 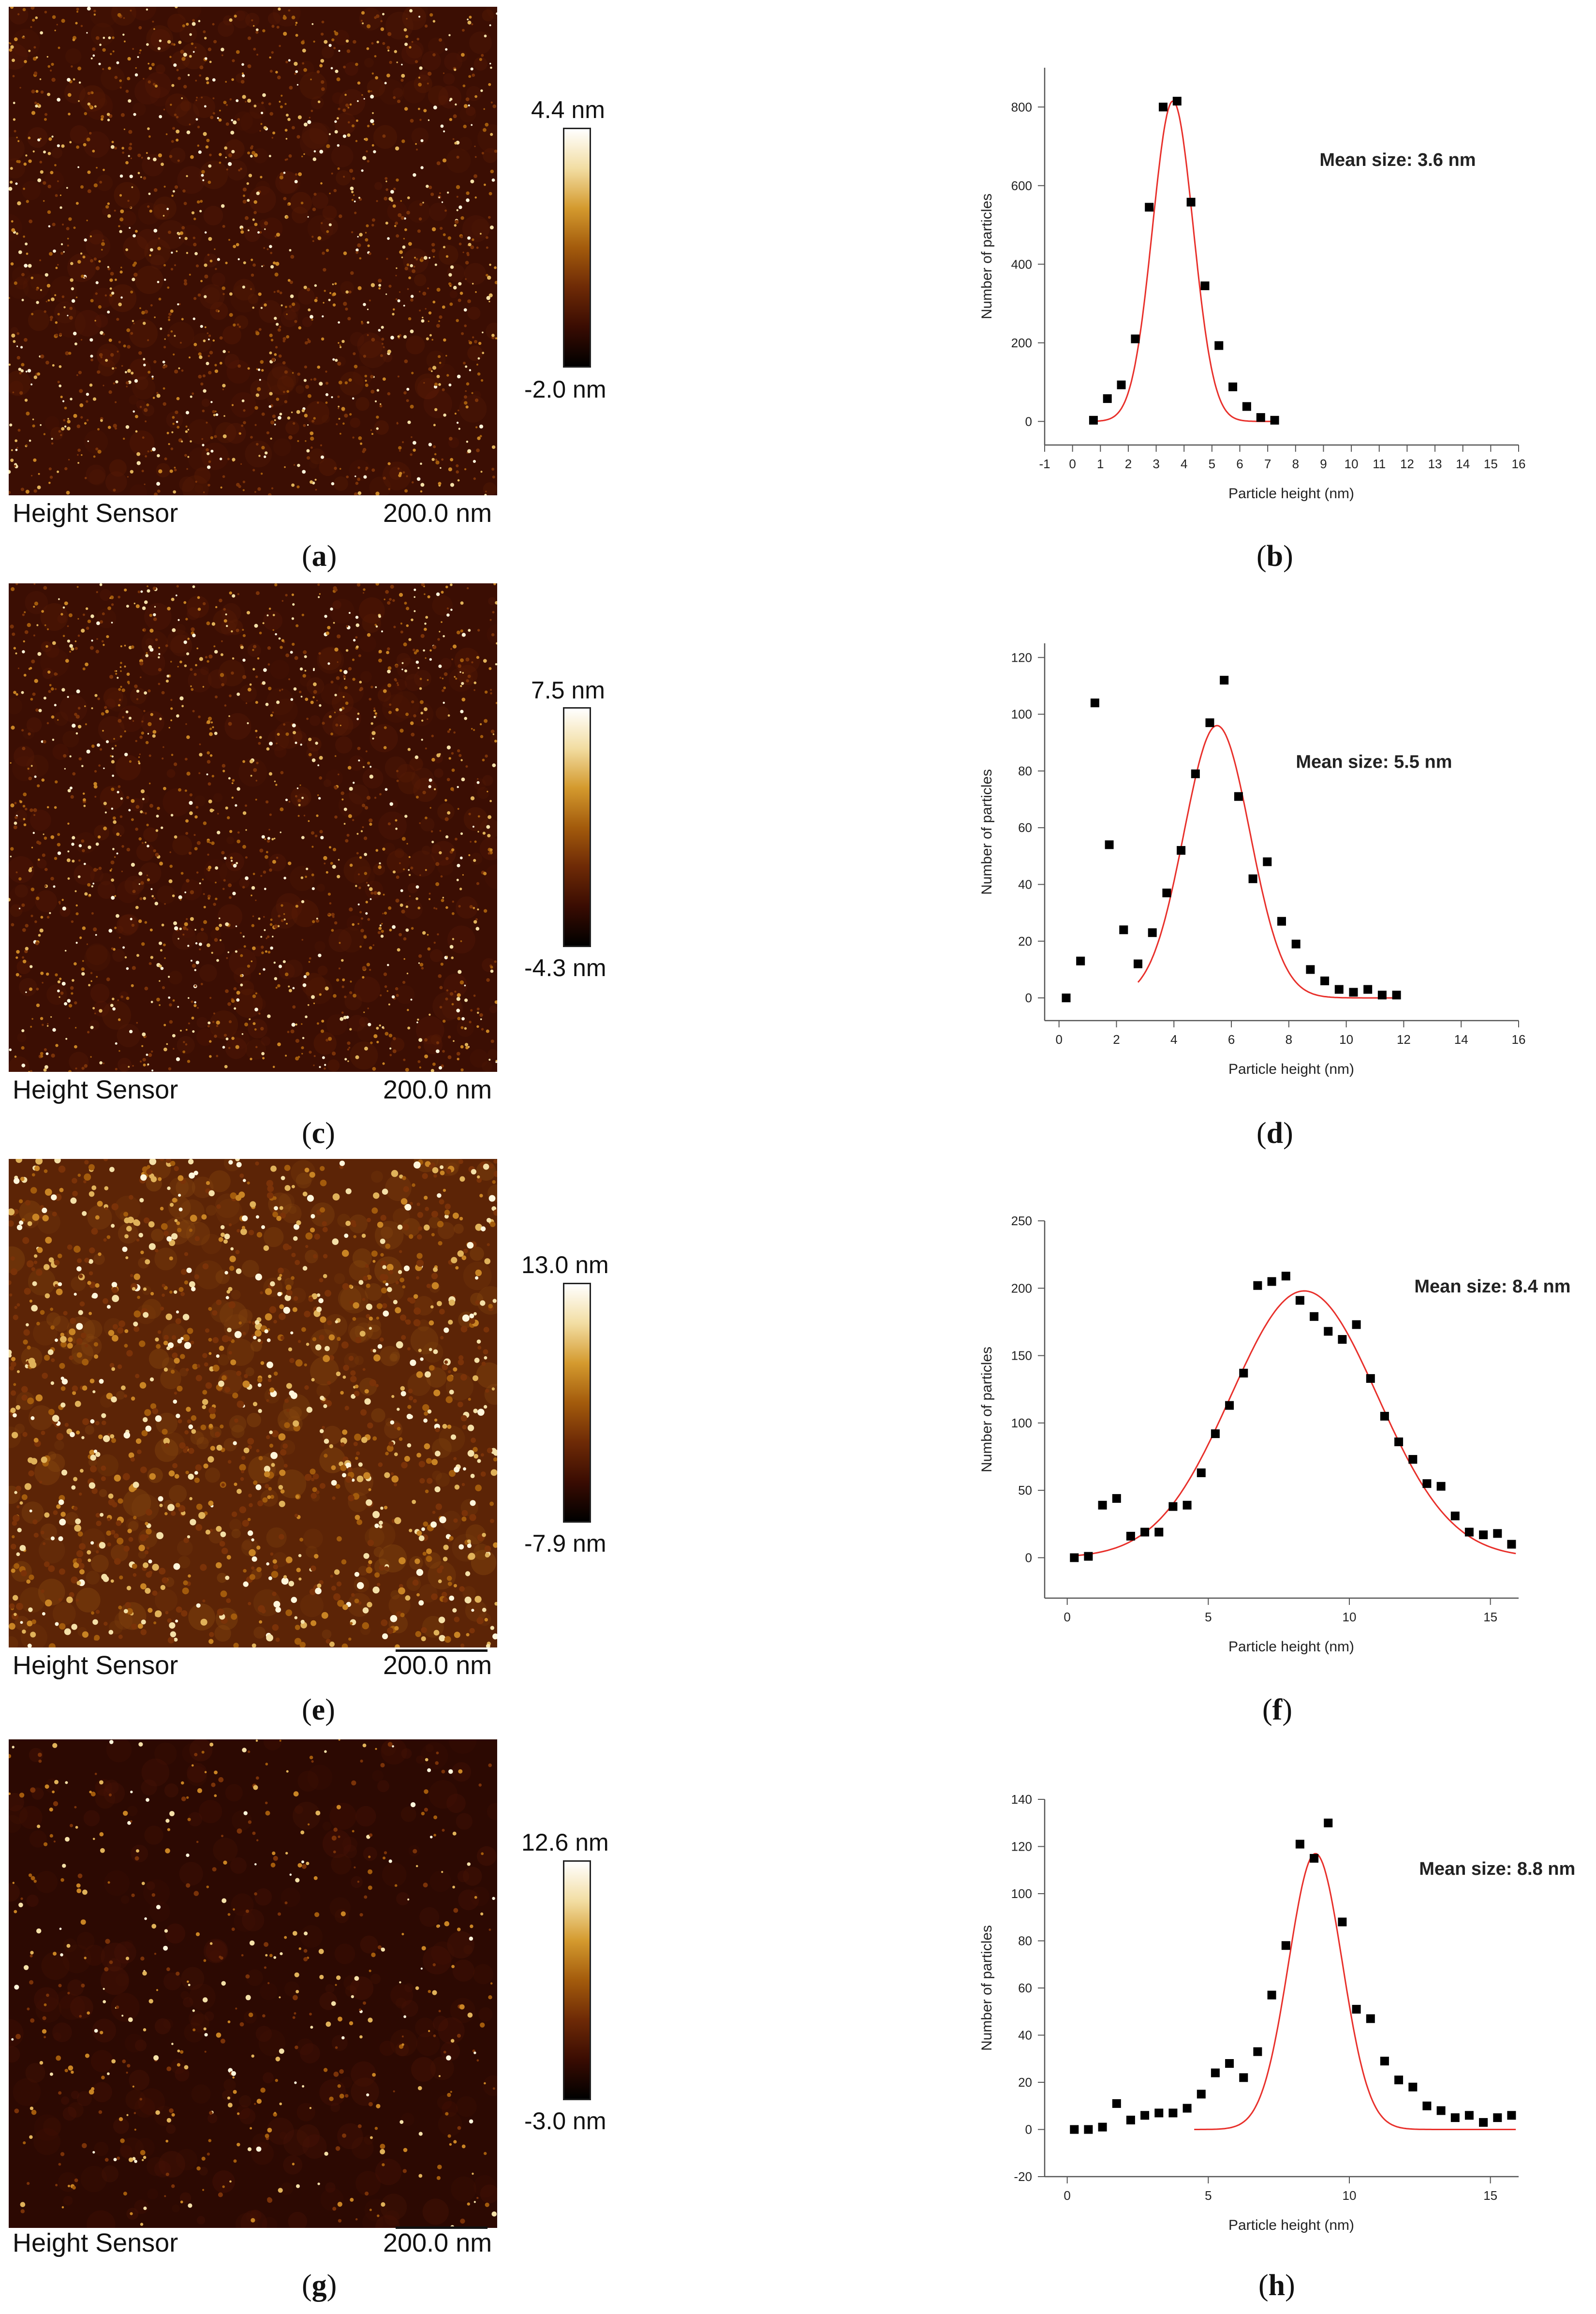 I want to click on x-tick-label: 9, so click(x=1323, y=464).